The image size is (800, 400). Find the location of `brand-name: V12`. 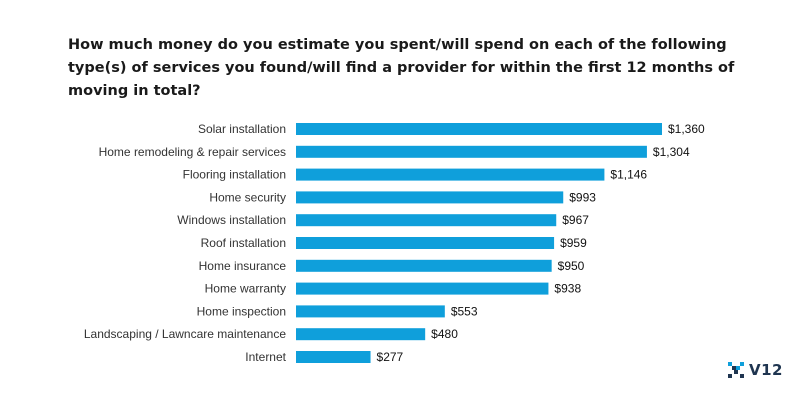

brand-name: V12 is located at coordinates (766, 370).